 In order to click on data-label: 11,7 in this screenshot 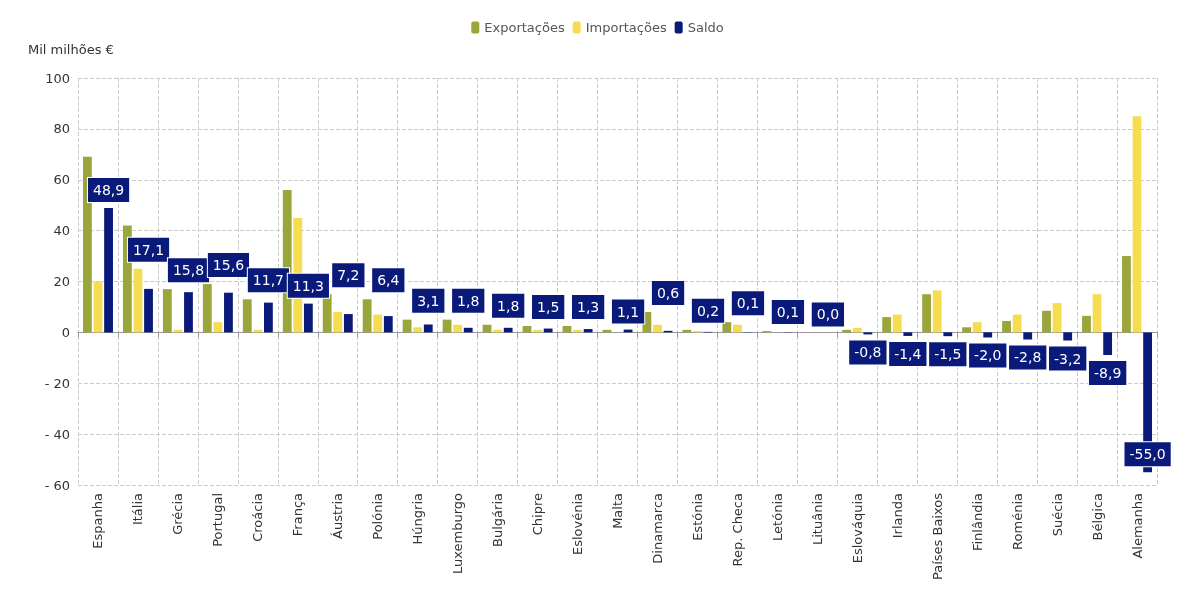, I will do `click(268, 280)`.